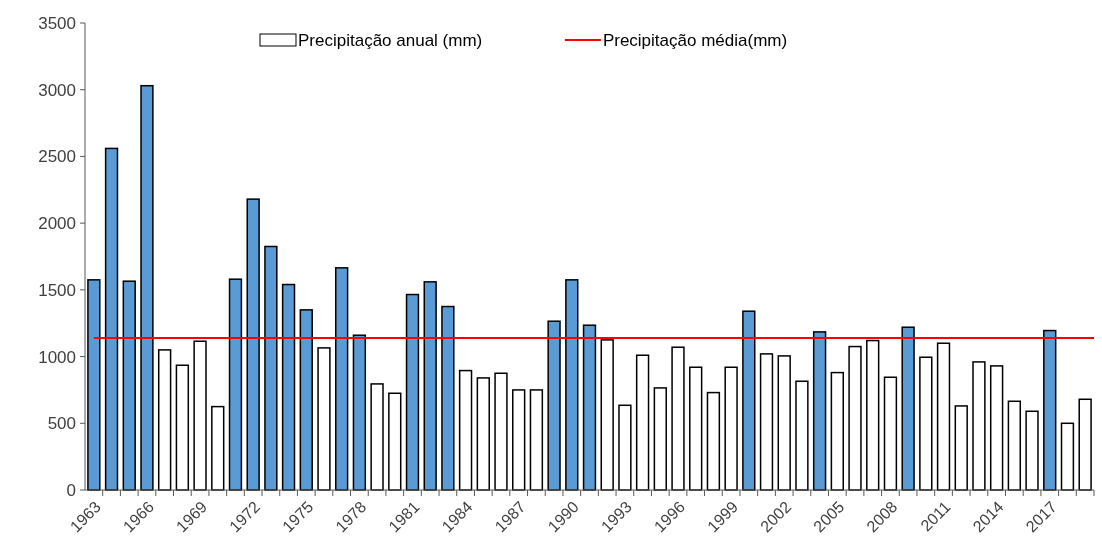 The image size is (1102, 553). I want to click on y-tick-label: 0, so click(71, 490).